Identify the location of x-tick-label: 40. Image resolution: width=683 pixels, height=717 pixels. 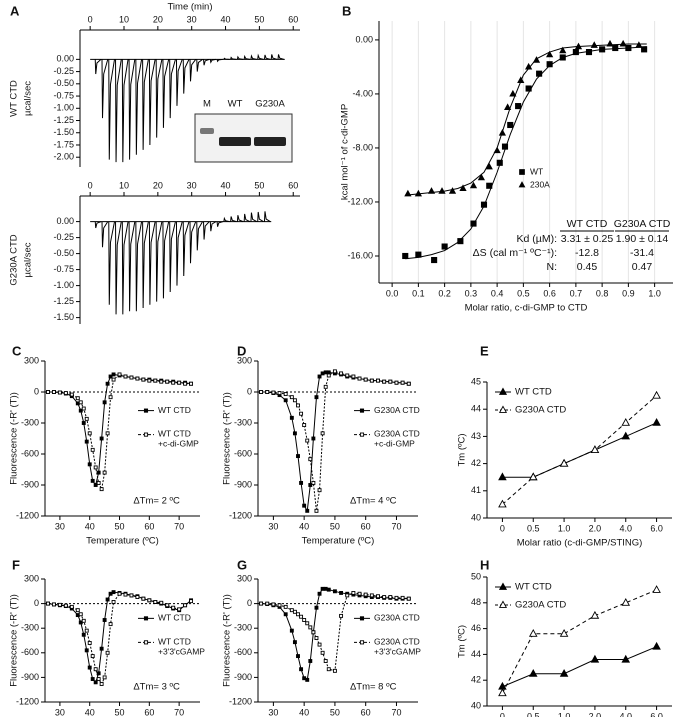
(90, 526).